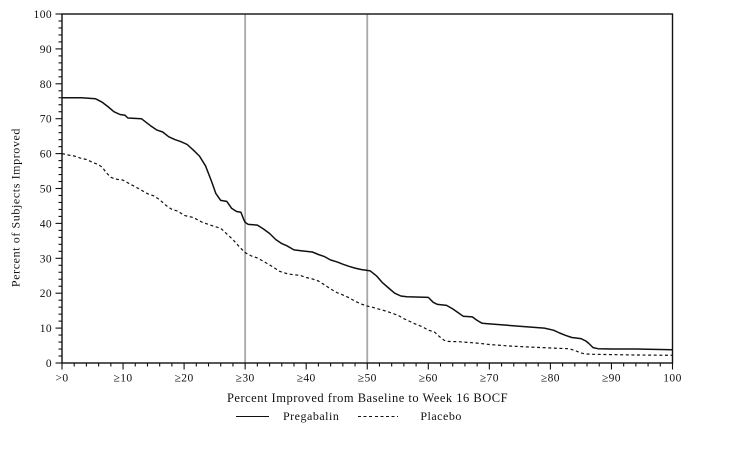 Image resolution: width=731 pixels, height=456 pixels. Describe the element at coordinates (15, 207) in the screenshot. I see `y-axis-label: Percent of Subjects Improved` at that location.